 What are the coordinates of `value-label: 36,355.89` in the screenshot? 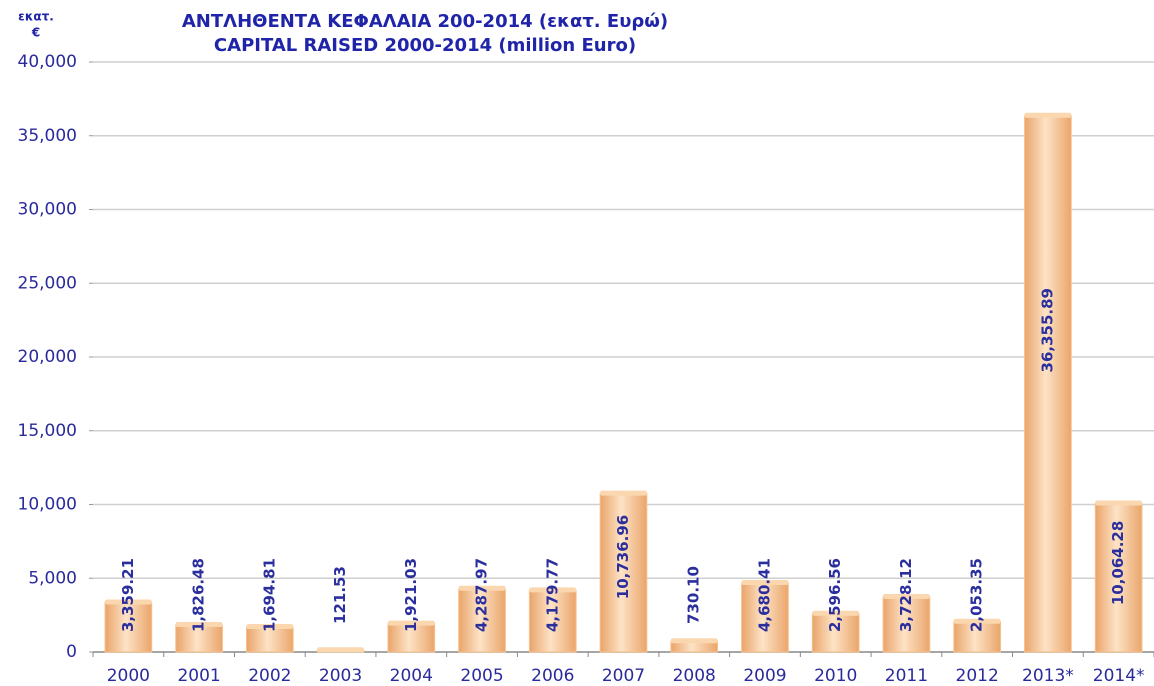 It's located at (1047, 330).